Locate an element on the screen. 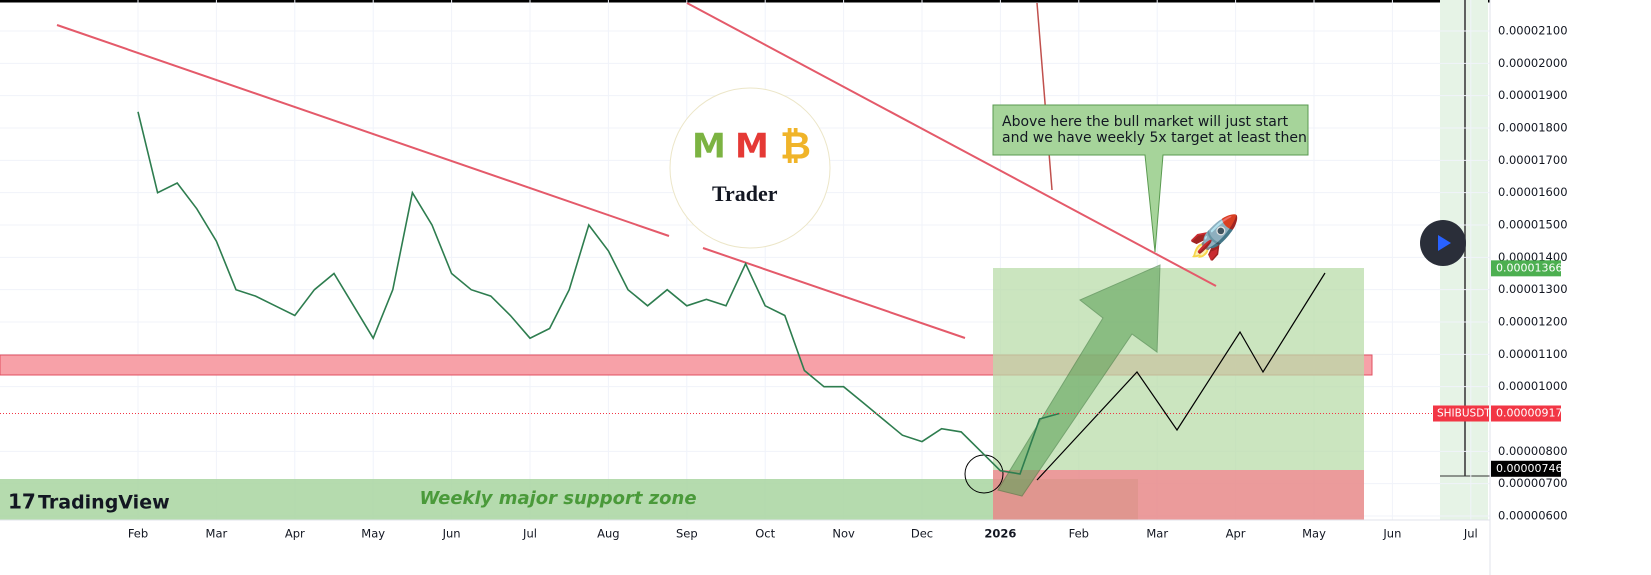 The height and width of the screenshot is (575, 1651). y-tick-label: 0.00000800 is located at coordinates (1533, 451).